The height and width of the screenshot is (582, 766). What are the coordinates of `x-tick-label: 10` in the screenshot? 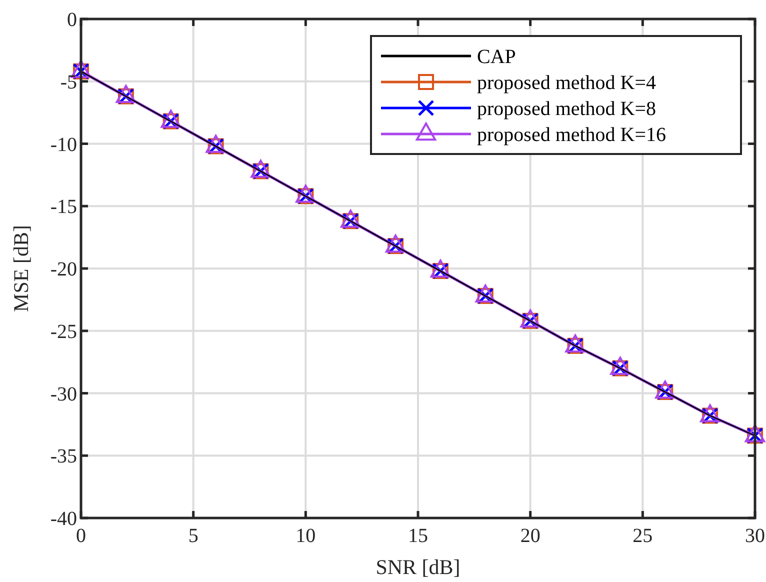 It's located at (306, 536).